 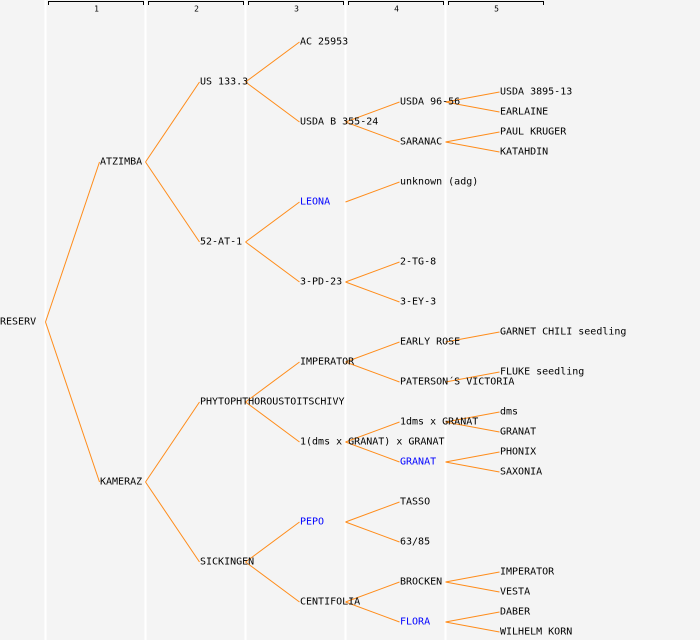 I want to click on pedigree-node: EARLAINE, so click(x=524, y=112).